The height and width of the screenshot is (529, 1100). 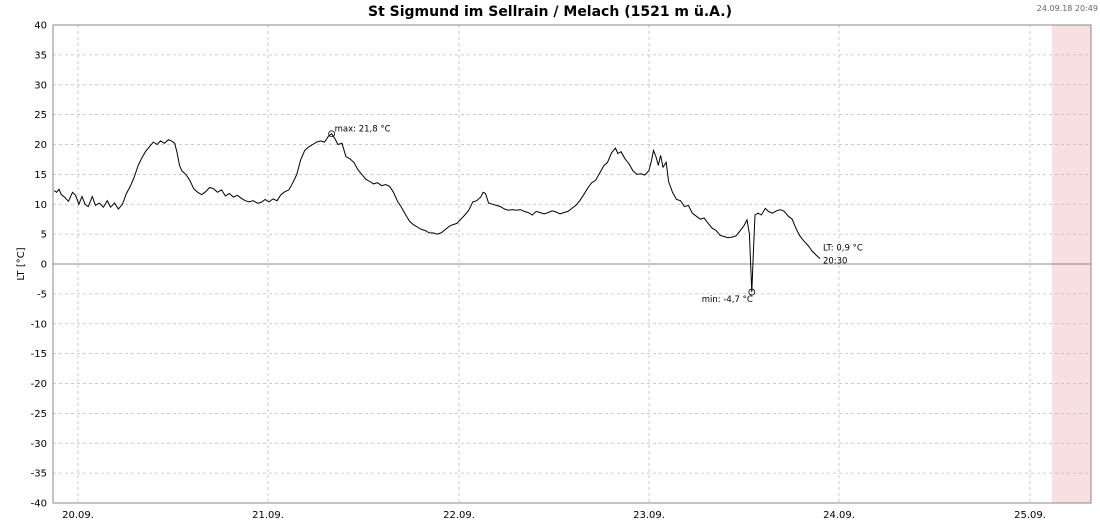 I want to click on y-tick-label: -10, so click(x=39, y=324).